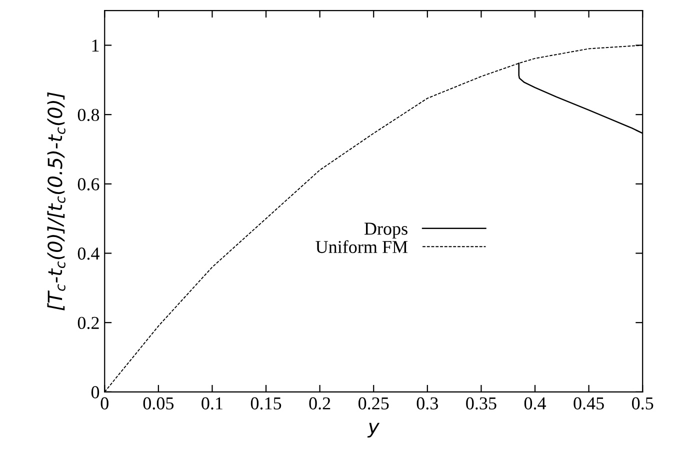 The width and height of the screenshot is (675, 460). I want to click on x-tick-label: 0.1, so click(212, 403).